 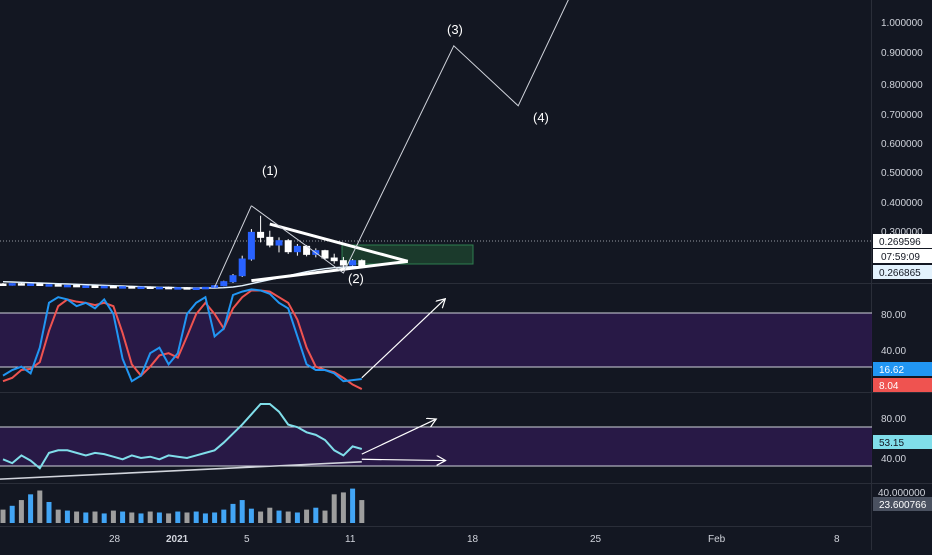 What do you see at coordinates (350, 539) in the screenshot?
I see `time-tick: 11` at bounding box center [350, 539].